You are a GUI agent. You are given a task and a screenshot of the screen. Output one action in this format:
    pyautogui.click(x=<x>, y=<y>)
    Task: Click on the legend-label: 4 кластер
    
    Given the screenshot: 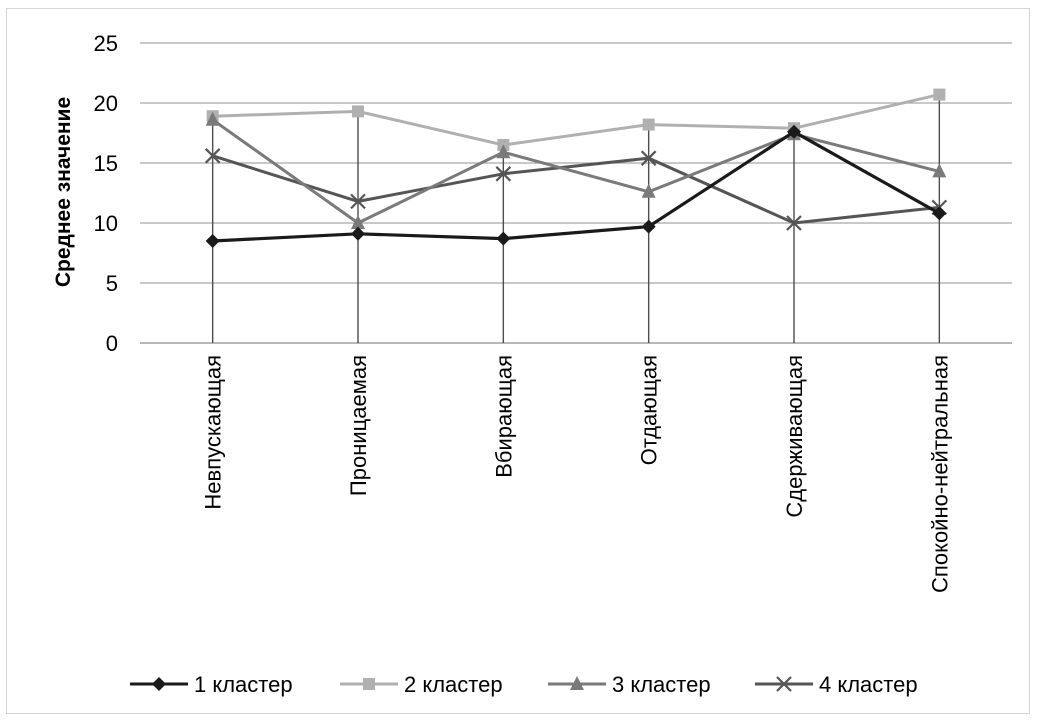 What is the action you would take?
    pyautogui.click(x=868, y=684)
    